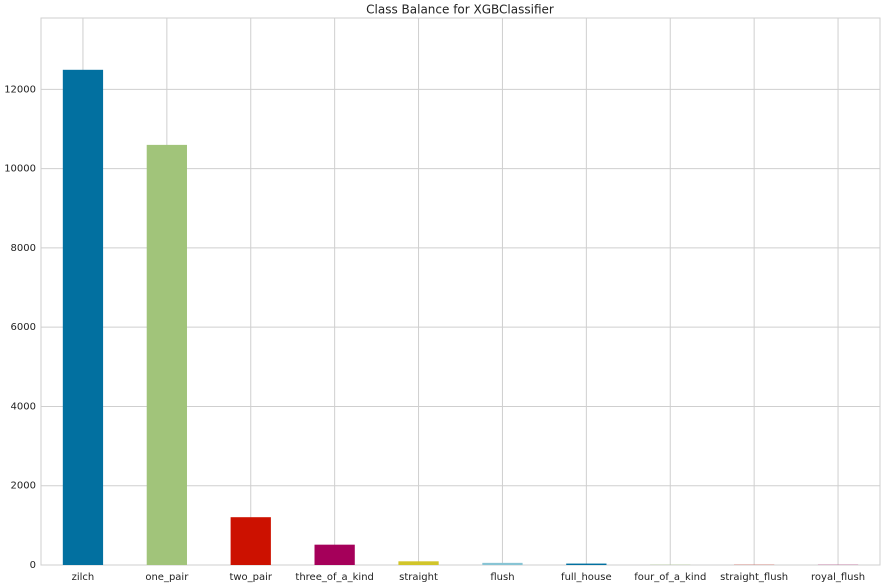 This screenshot has height=588, width=886. I want to click on x-tick-label: one_pair, so click(167, 577).